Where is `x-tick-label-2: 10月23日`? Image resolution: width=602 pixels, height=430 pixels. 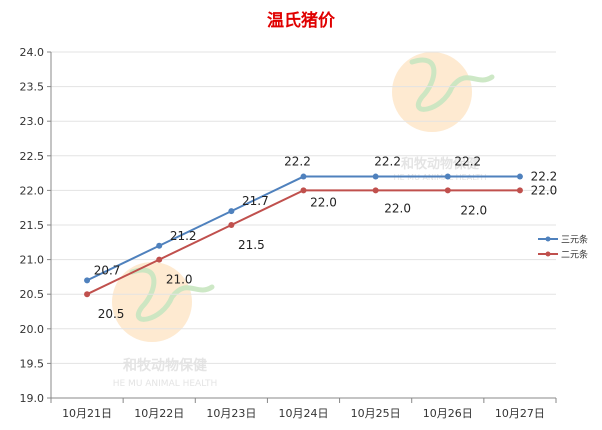 x-tick-label-2: 10月23日 is located at coordinates (231, 413).